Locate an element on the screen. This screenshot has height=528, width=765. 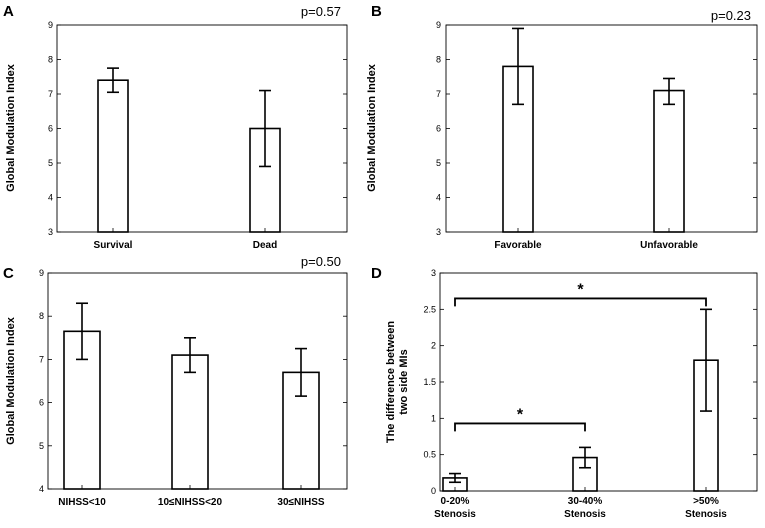
y-tick-label: 2 is located at coordinates (433, 346).